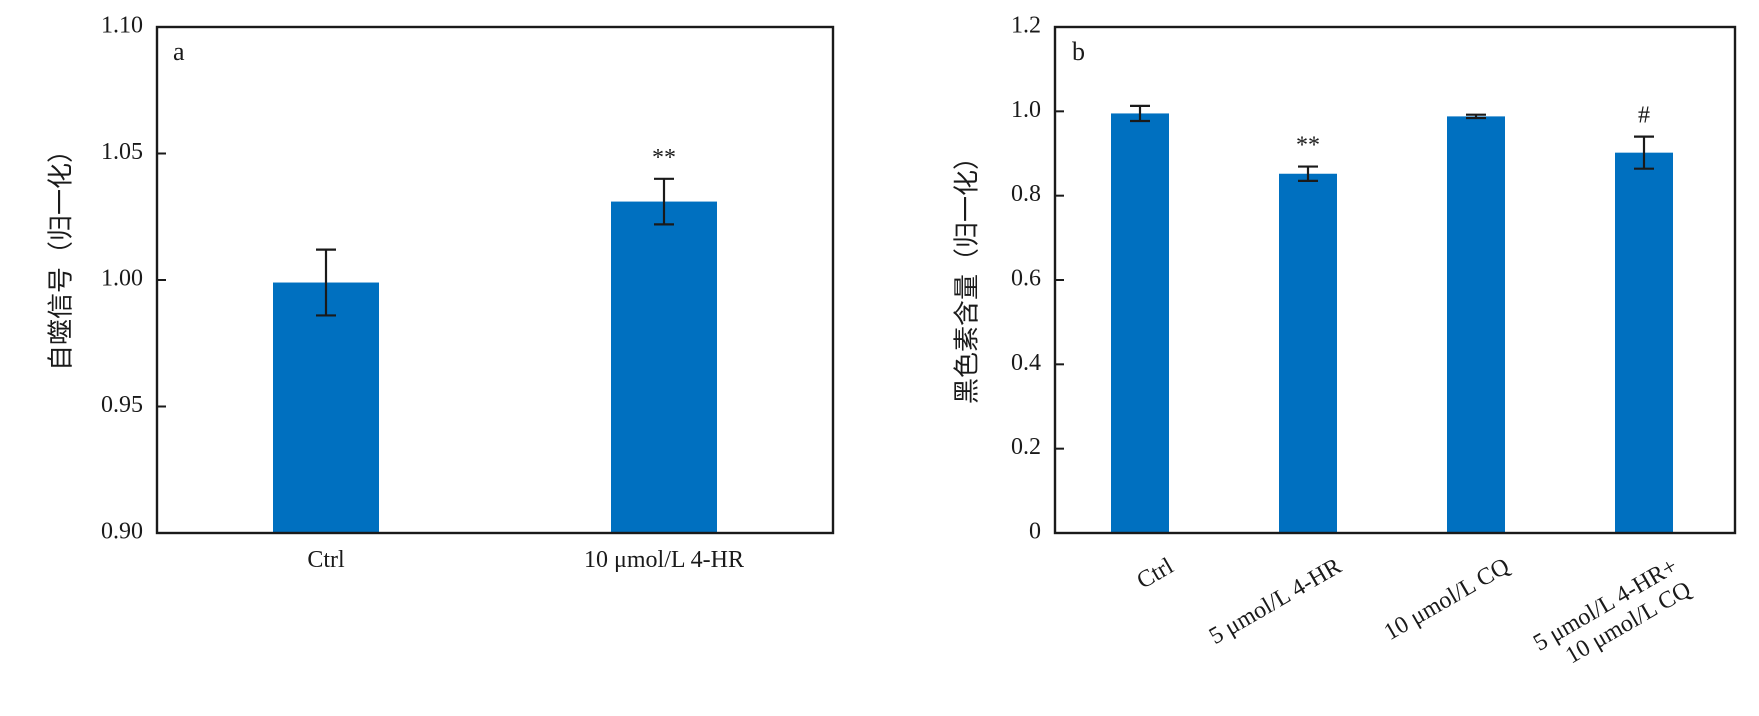 The image size is (1759, 716). I want to click on y-ticks: 0 0.2 0.4 0.6 0.8 1.0 1.2, so click(1037, 279).